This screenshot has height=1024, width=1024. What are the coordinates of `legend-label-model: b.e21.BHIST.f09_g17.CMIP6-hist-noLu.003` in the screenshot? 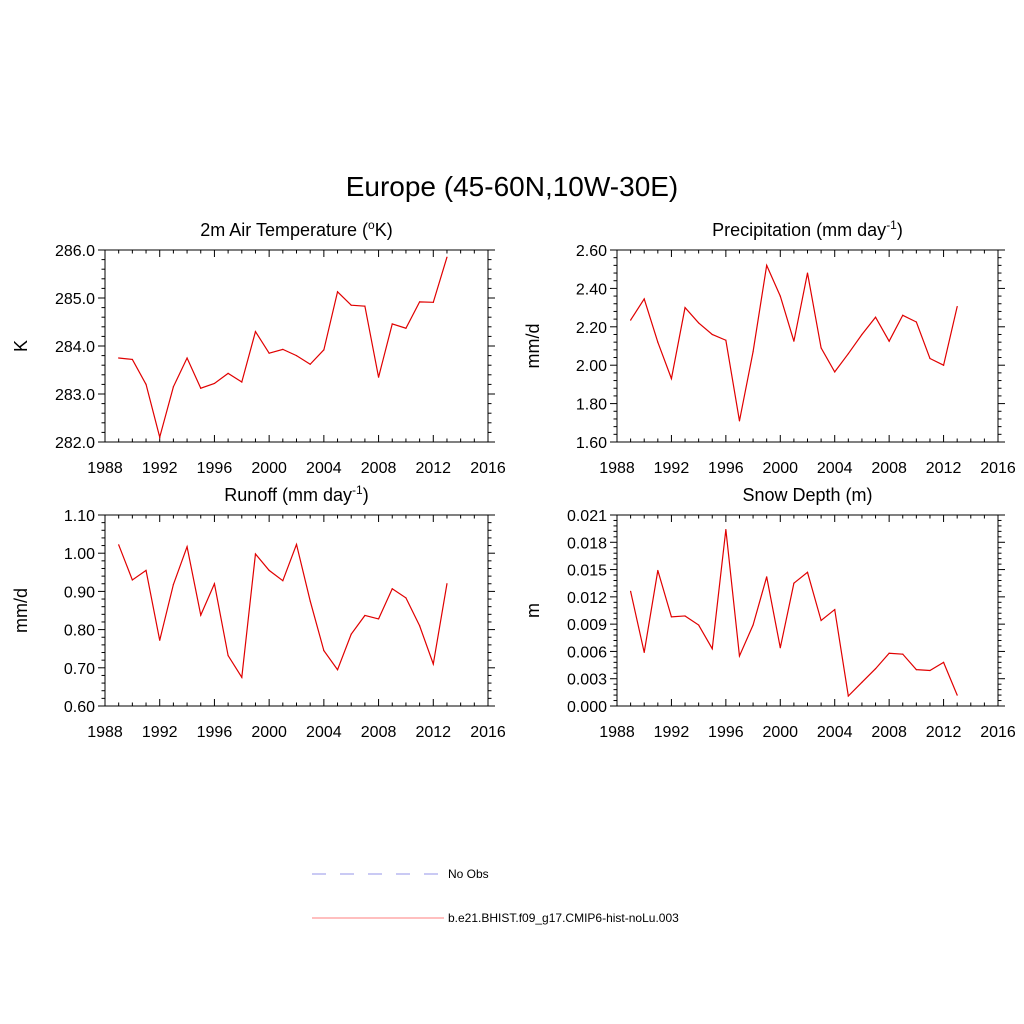 It's located at (563, 918).